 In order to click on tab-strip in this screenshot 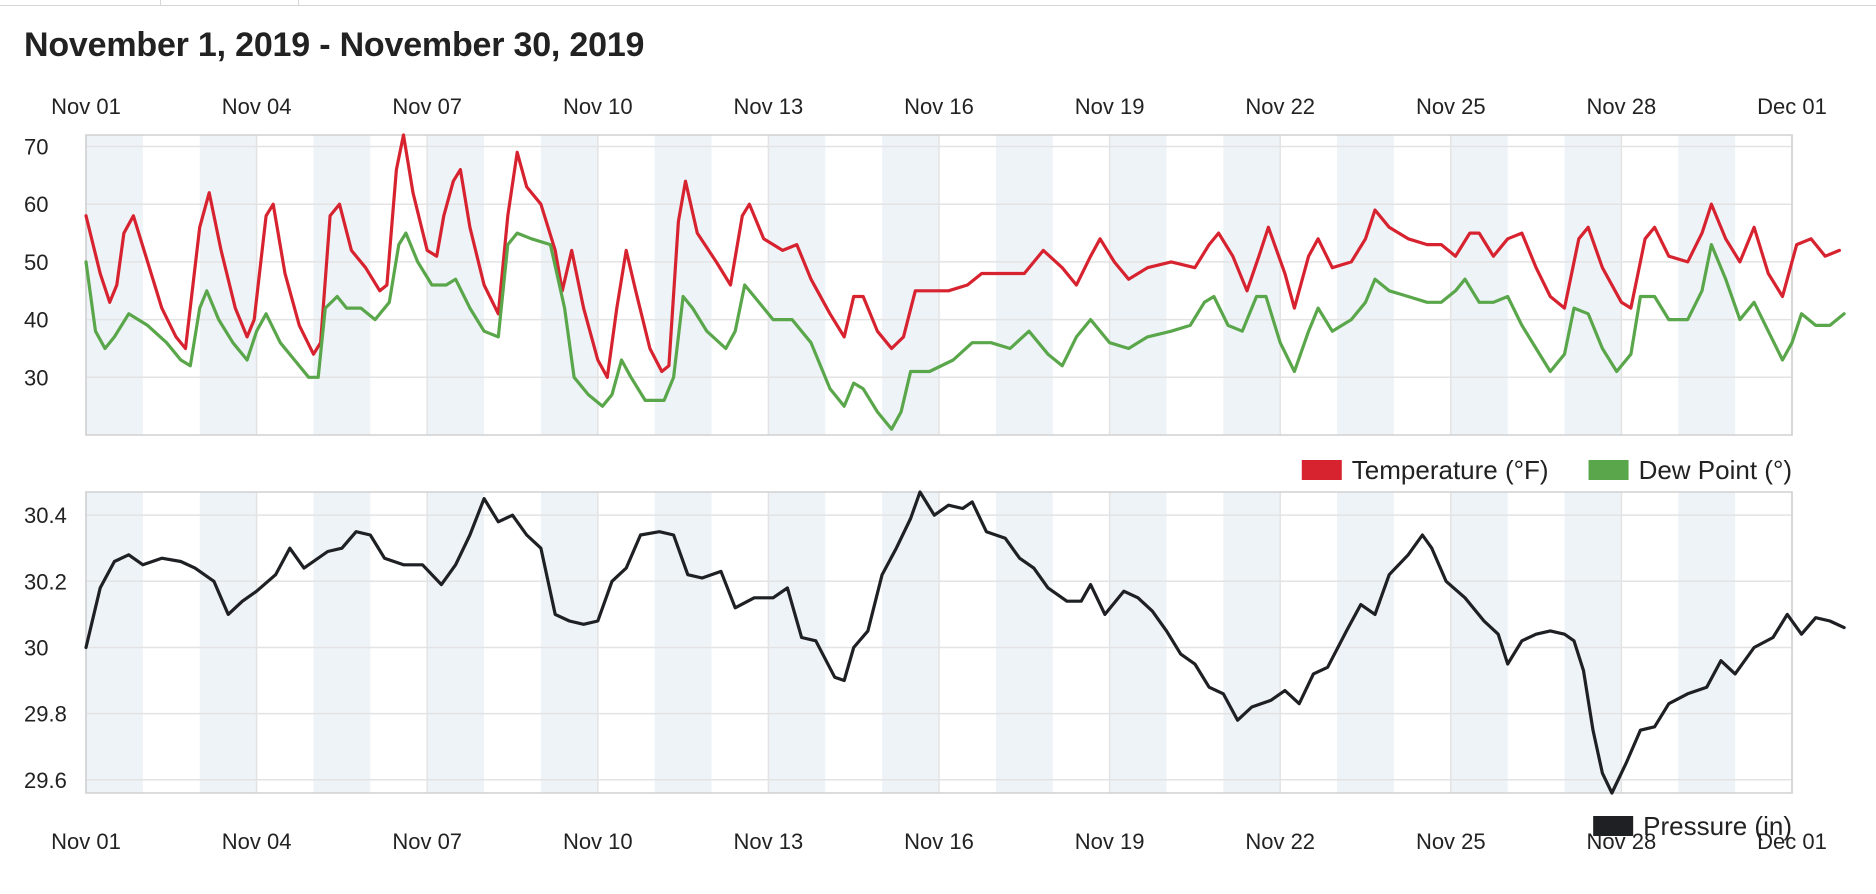, I will do `click(938, 3)`.